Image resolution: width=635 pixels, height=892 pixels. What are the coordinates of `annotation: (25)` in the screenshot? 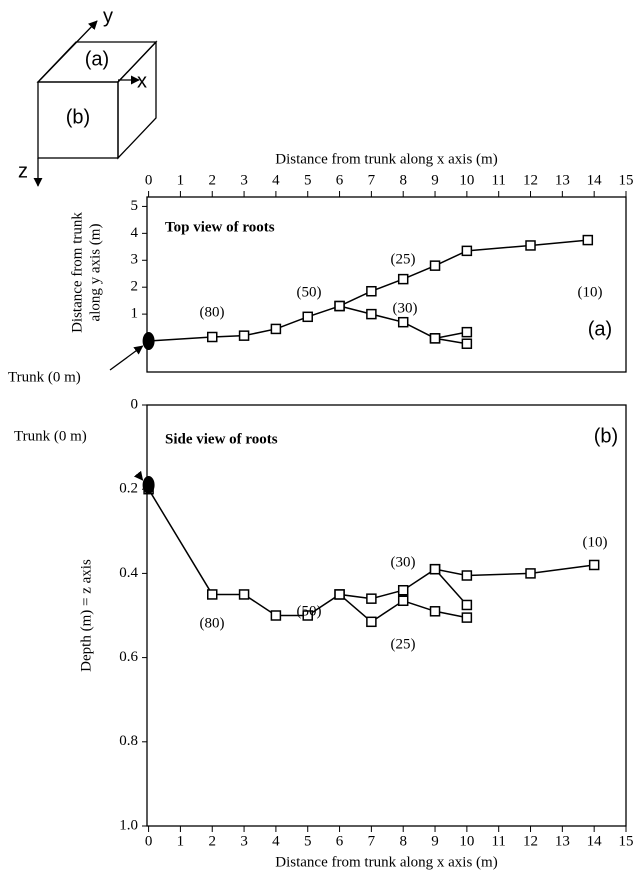 It's located at (403, 644).